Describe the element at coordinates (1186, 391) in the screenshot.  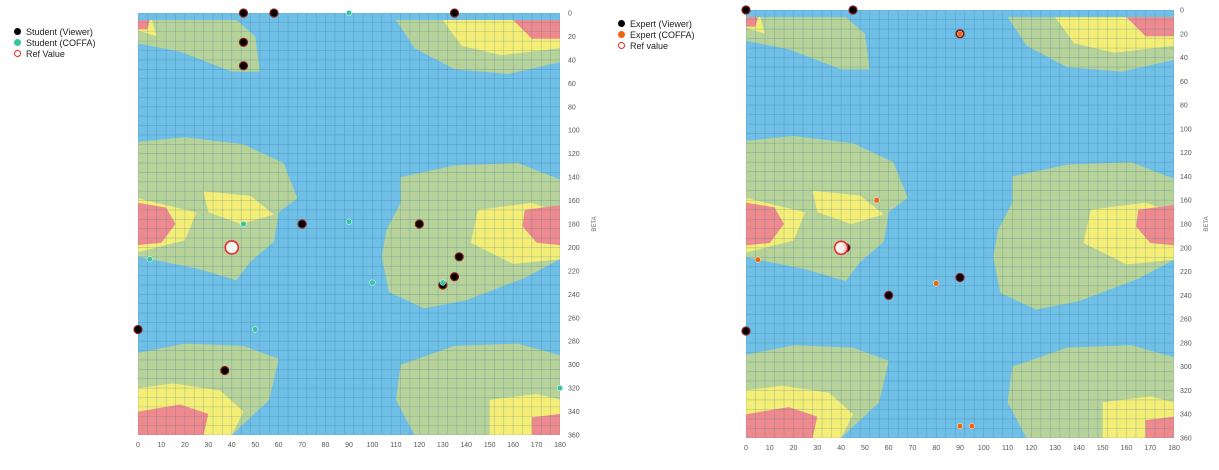
I see `y-tick-label: 320` at that location.